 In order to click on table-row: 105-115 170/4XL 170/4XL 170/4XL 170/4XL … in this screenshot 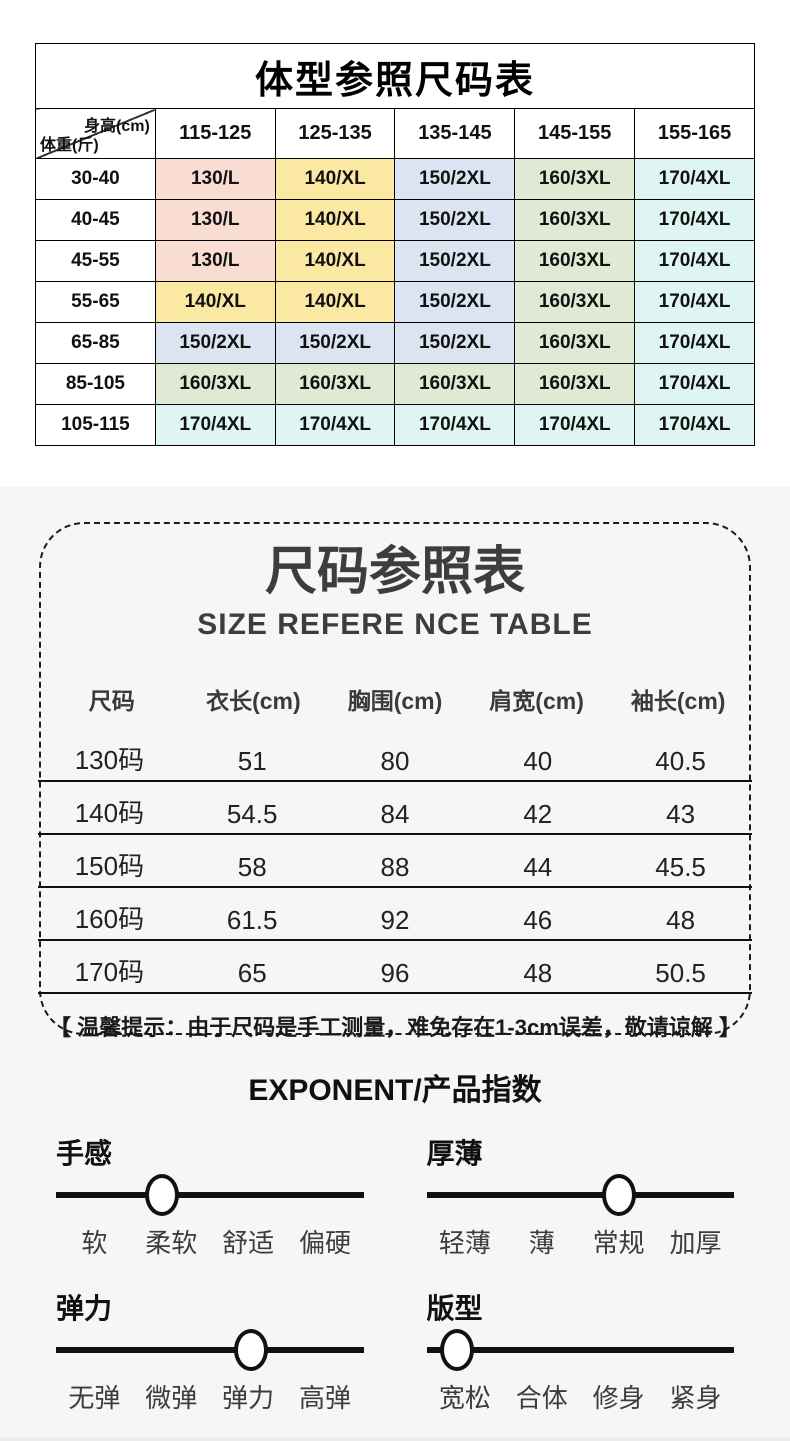, I will do `click(395, 425)`.